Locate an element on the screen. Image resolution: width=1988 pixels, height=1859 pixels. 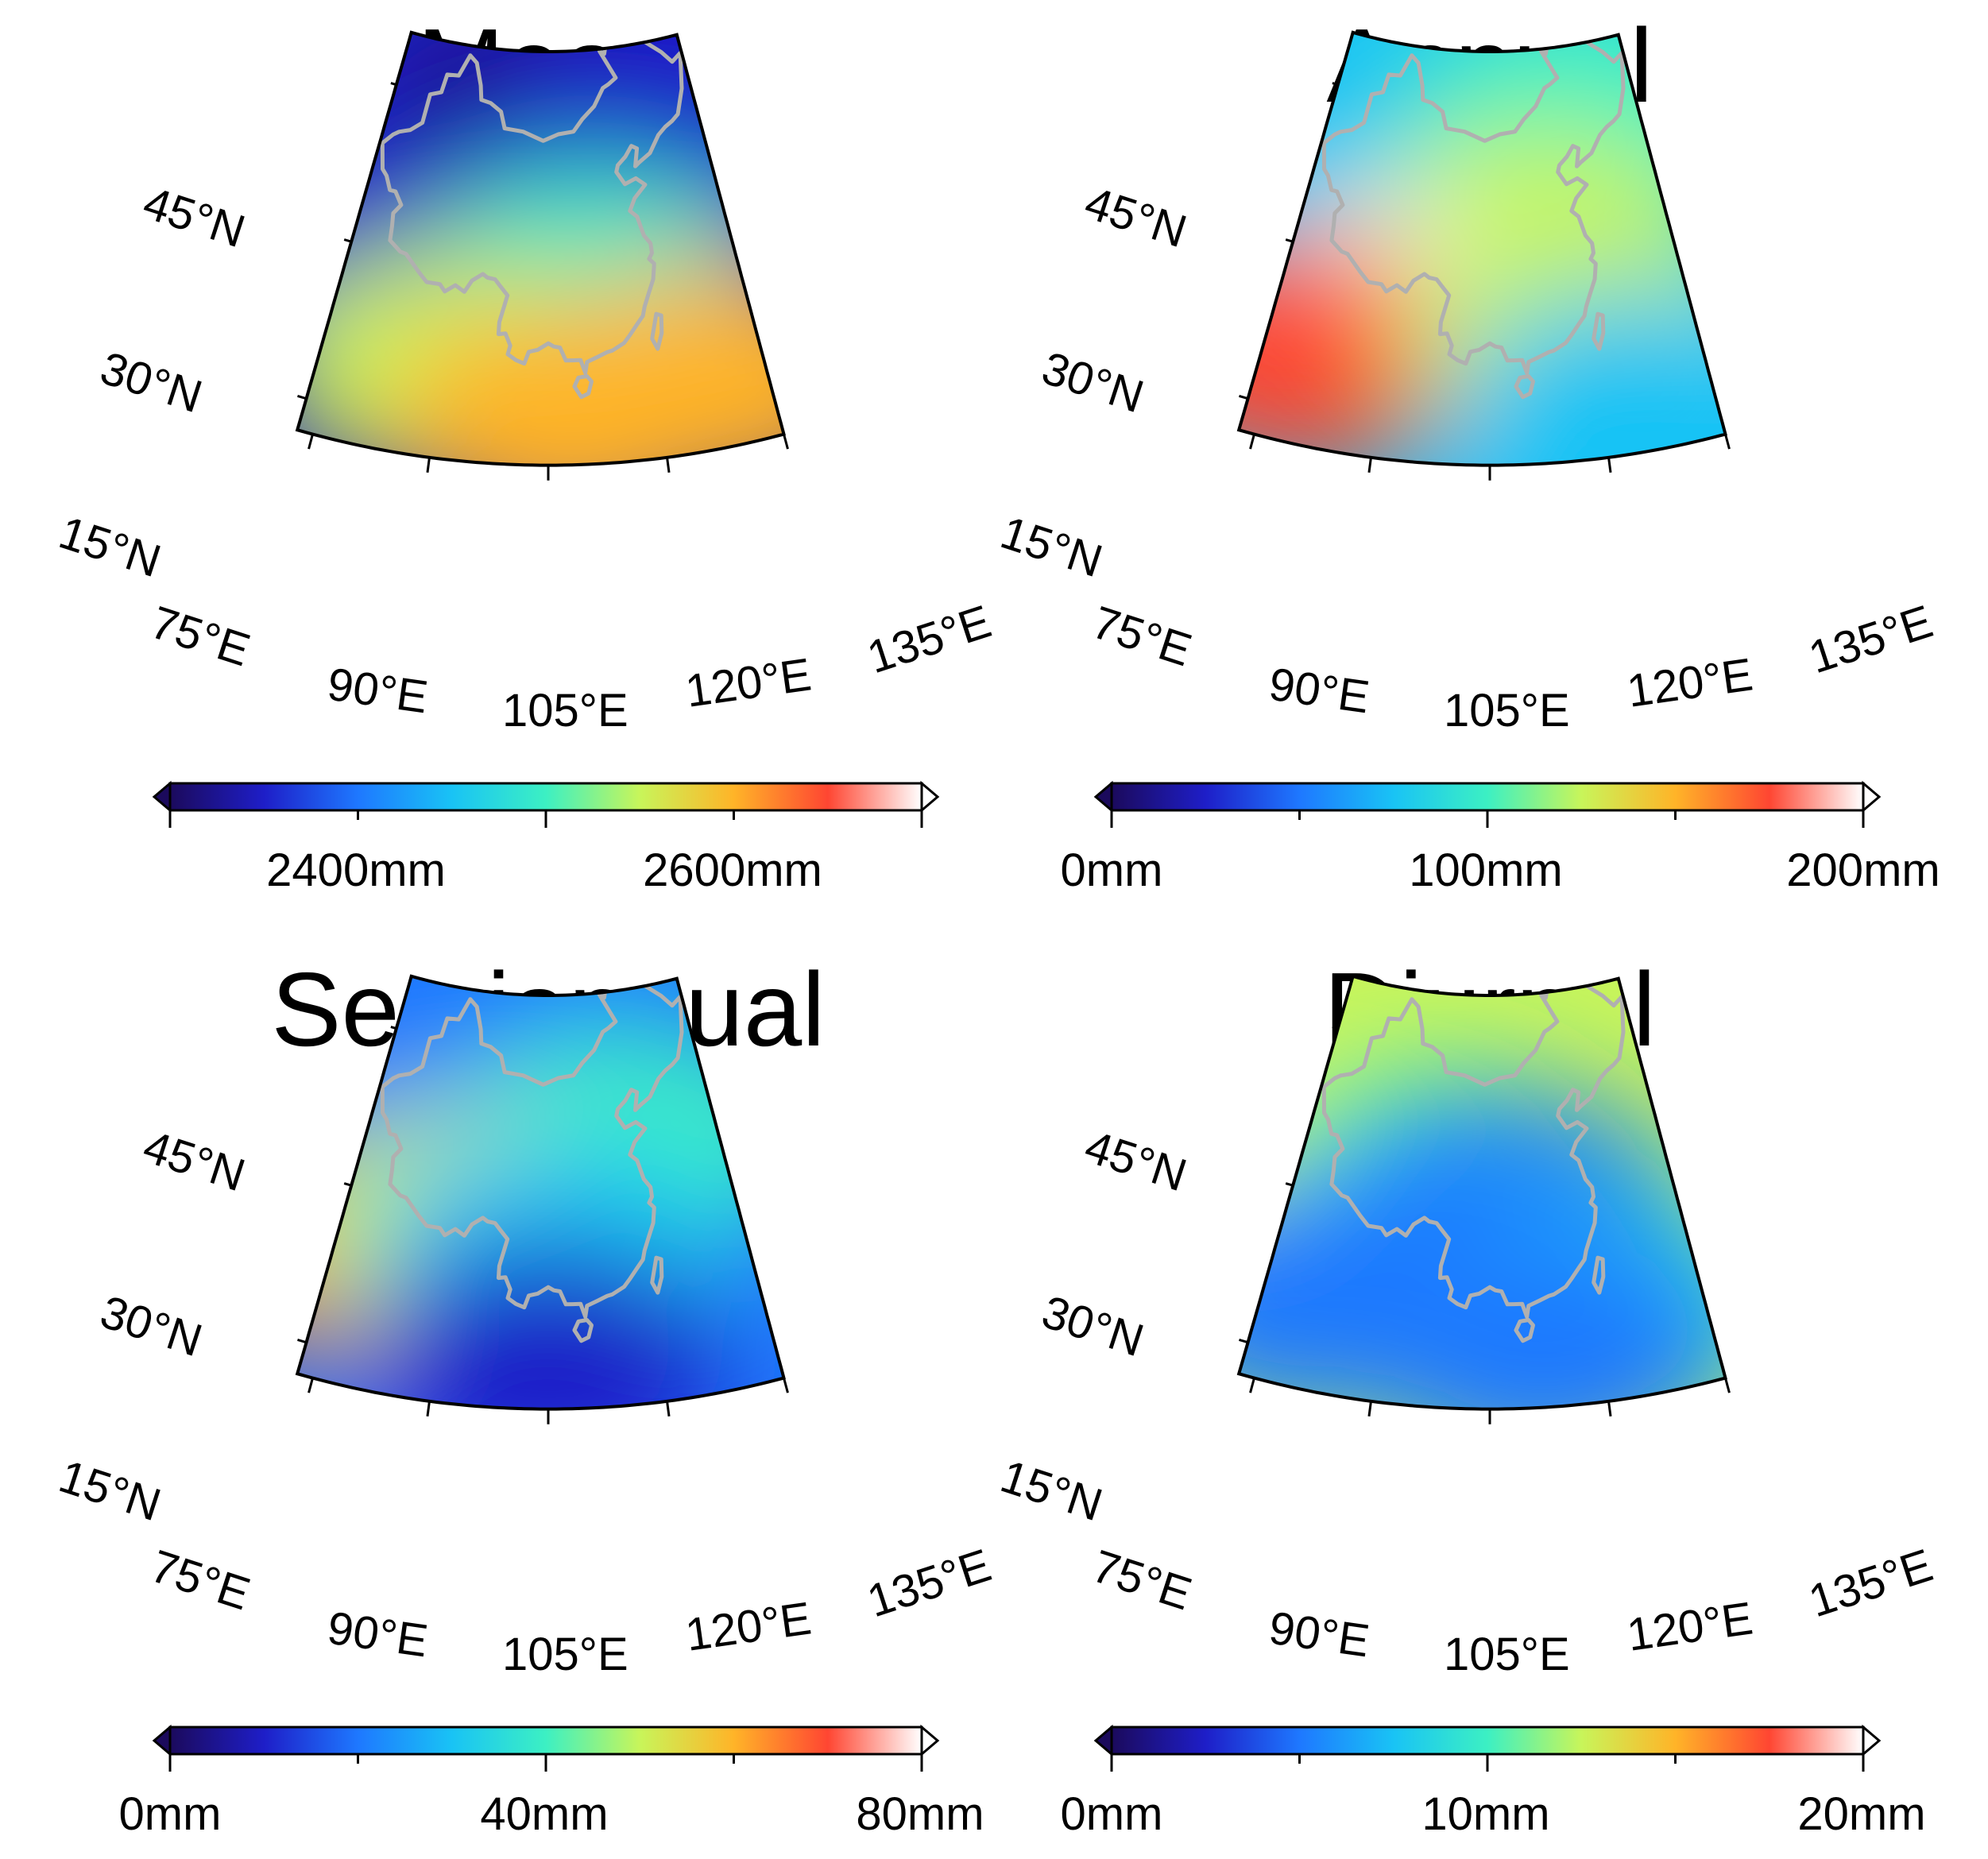
colorbar-label: 10mm is located at coordinates (1485, 1814).